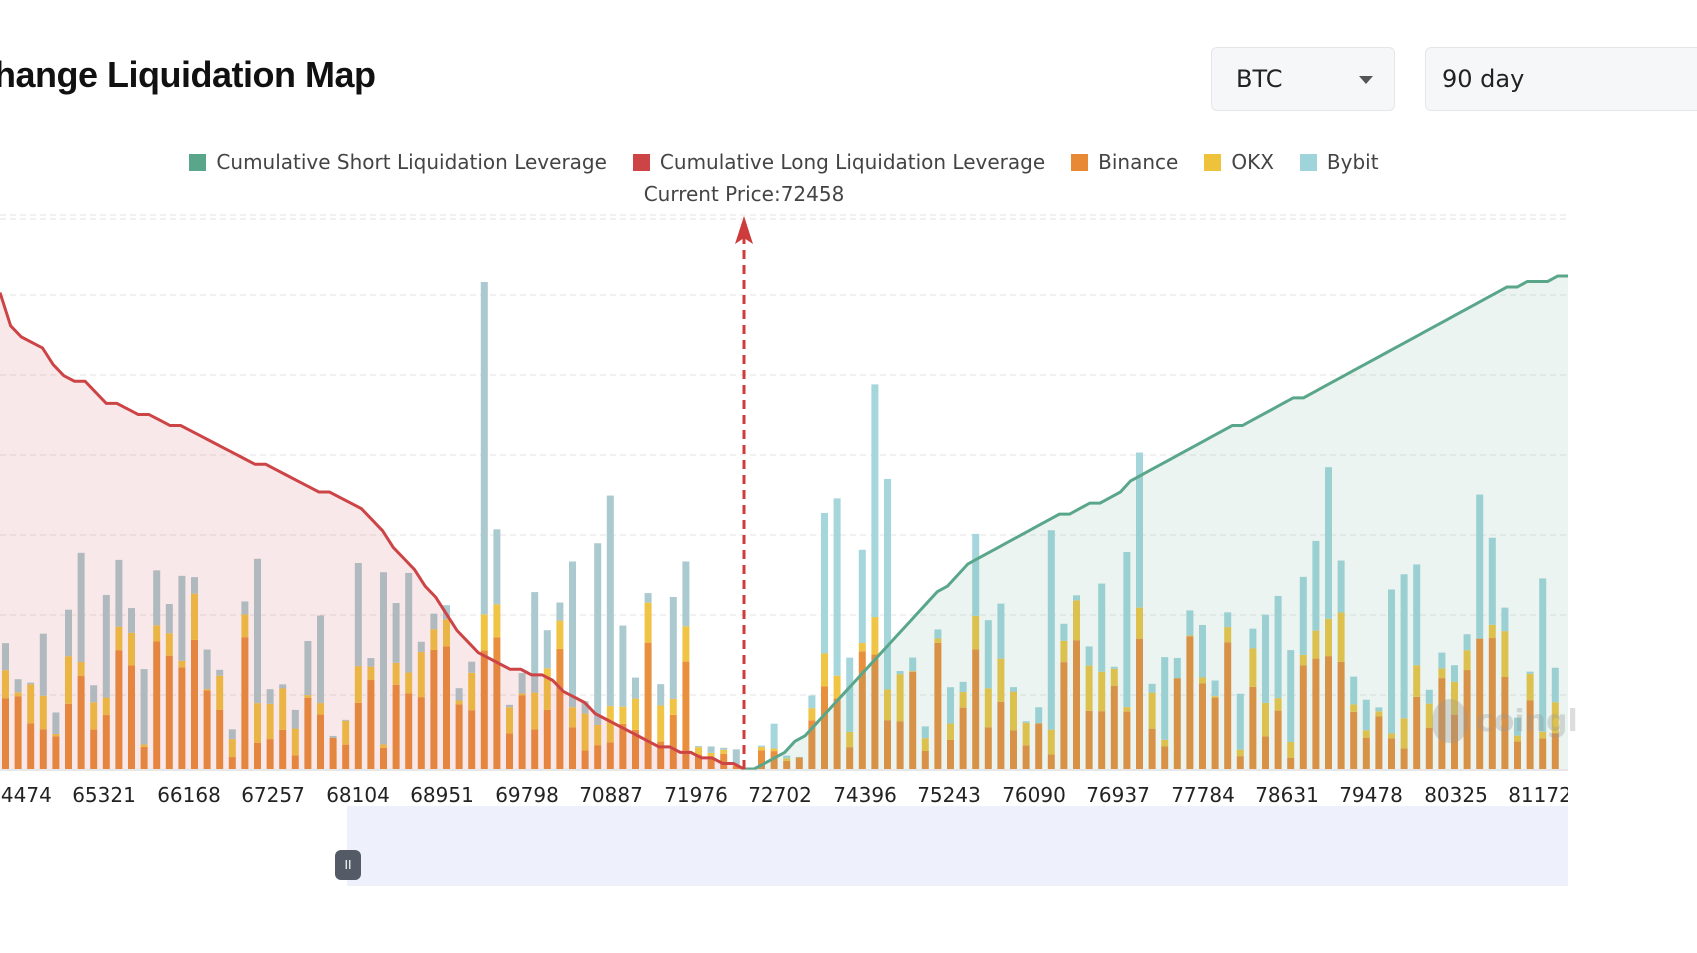 The image size is (1697, 953). I want to click on zoom-slider-track, so click(957, 846).